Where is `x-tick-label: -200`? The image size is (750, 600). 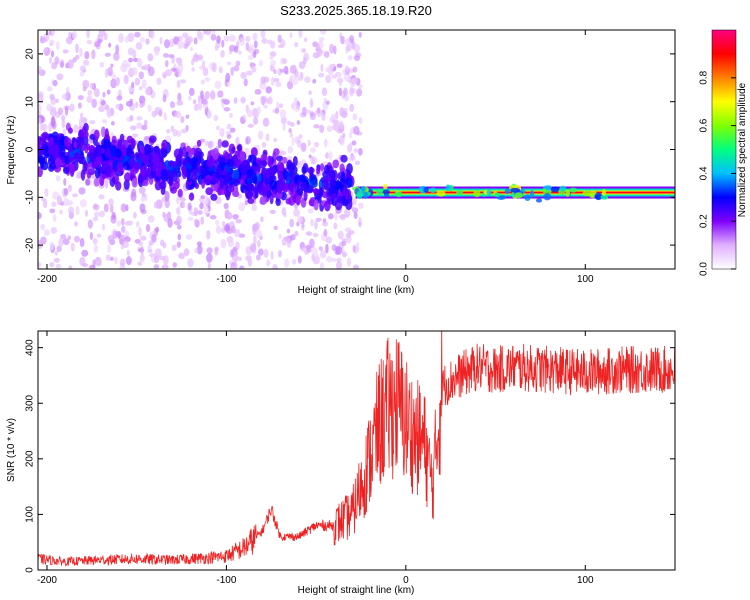 x-tick-label: -200 is located at coordinates (47, 580).